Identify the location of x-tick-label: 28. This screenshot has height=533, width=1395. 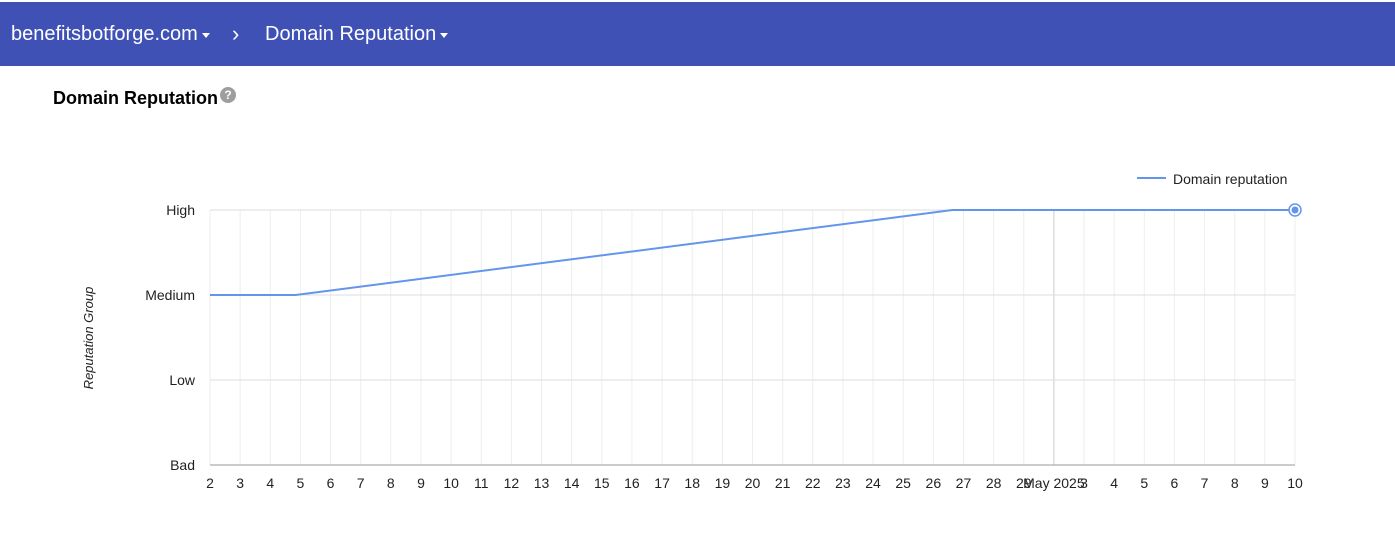
(994, 483).